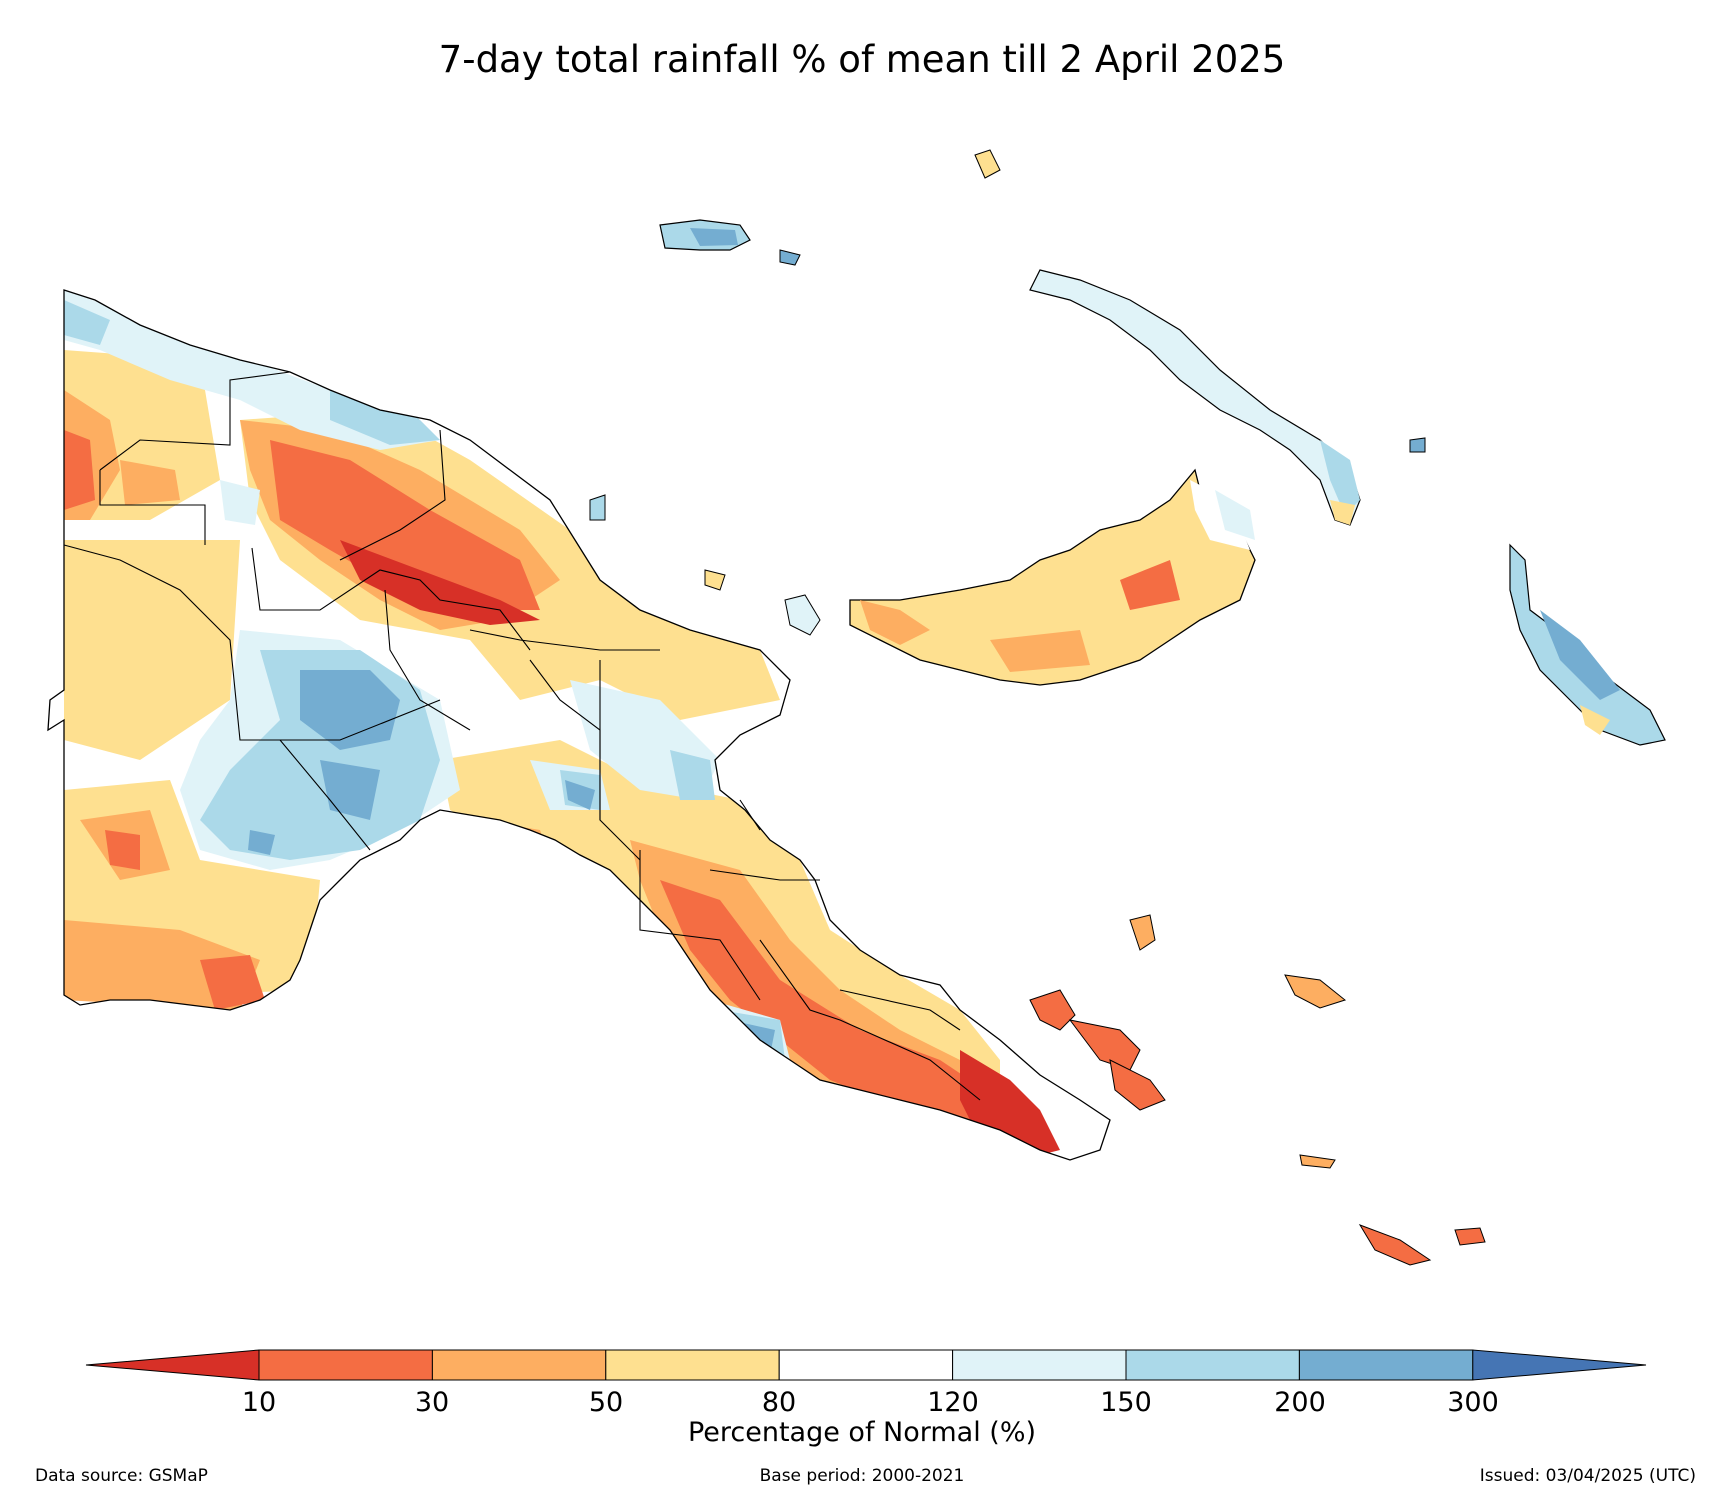  What do you see at coordinates (1195, 397) in the screenshot?
I see `island-new-ireland` at bounding box center [1195, 397].